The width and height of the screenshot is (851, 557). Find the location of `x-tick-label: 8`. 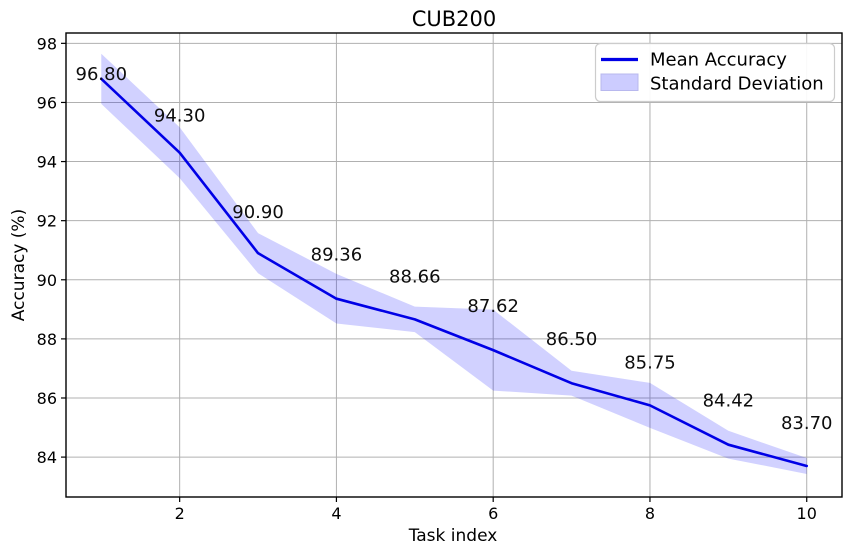

x-tick-label: 8 is located at coordinates (650, 513).